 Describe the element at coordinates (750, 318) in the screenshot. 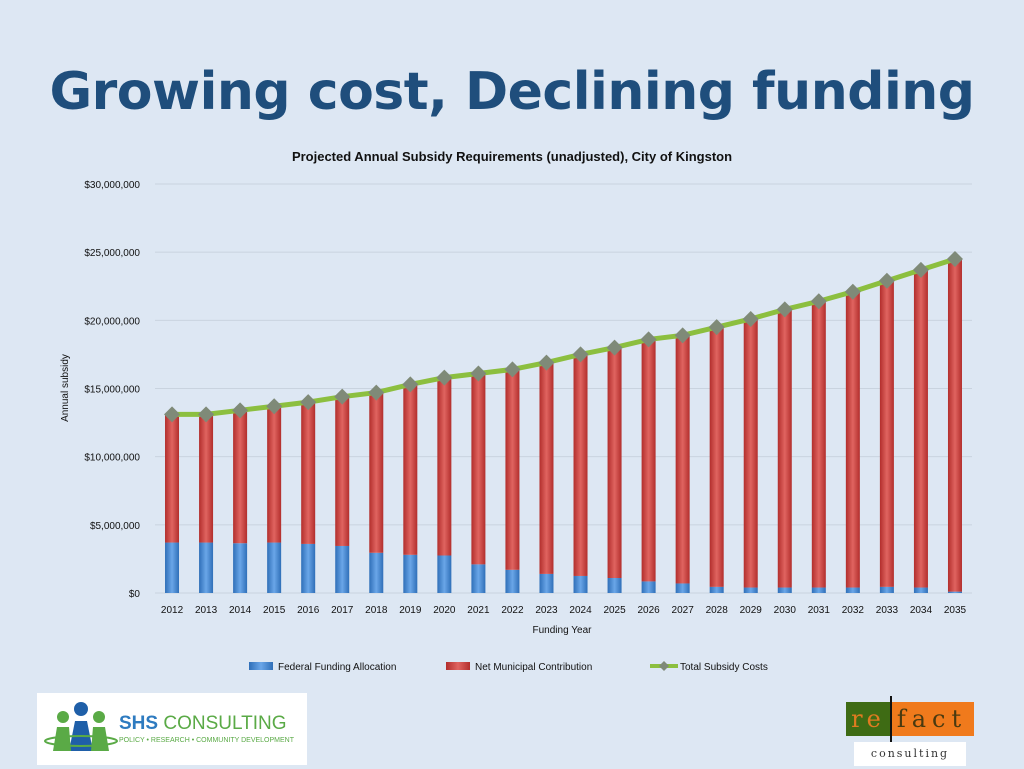

I see `total-marker-2029` at that location.